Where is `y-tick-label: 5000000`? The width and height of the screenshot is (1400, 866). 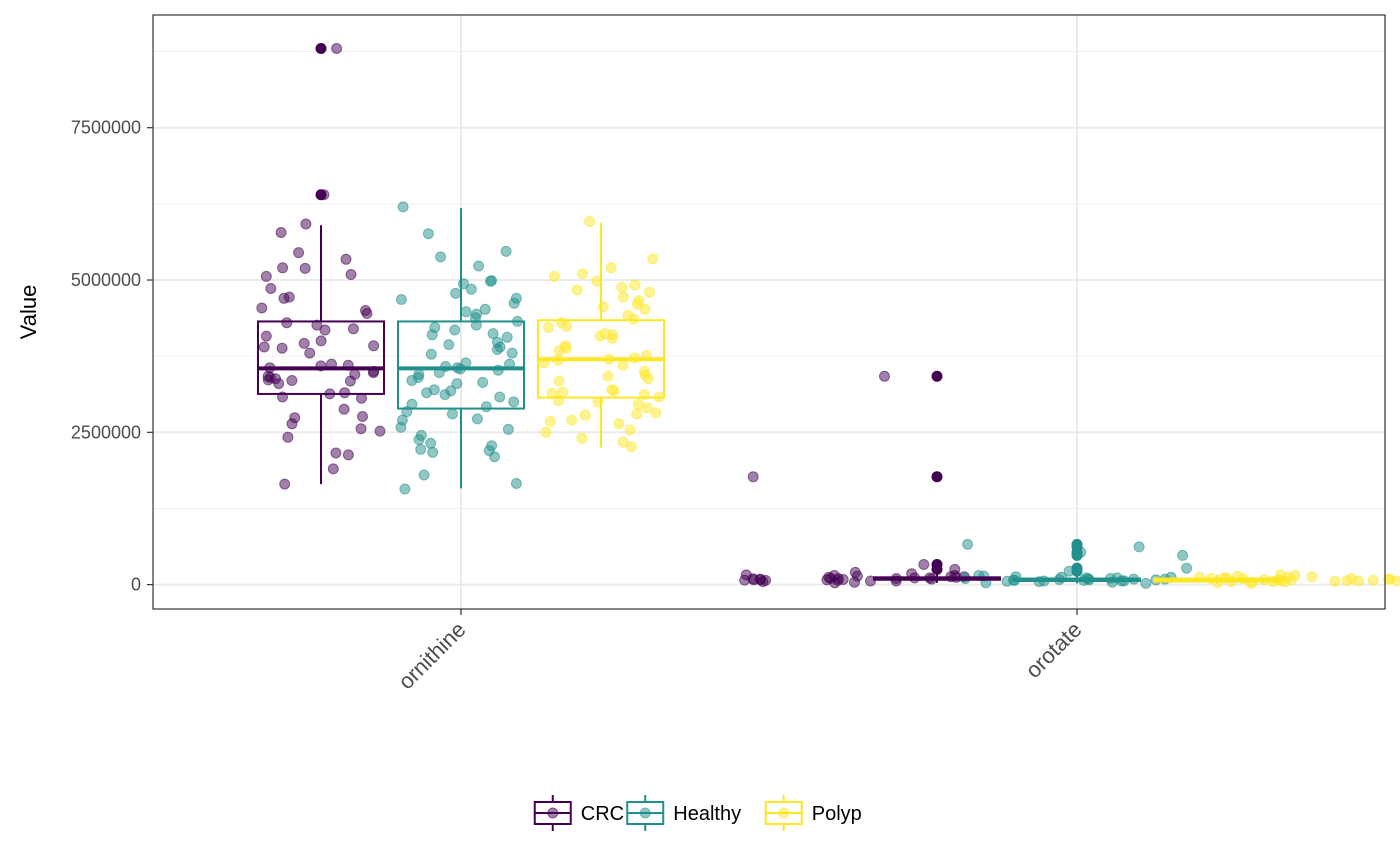 y-tick-label: 5000000 is located at coordinates (106, 280).